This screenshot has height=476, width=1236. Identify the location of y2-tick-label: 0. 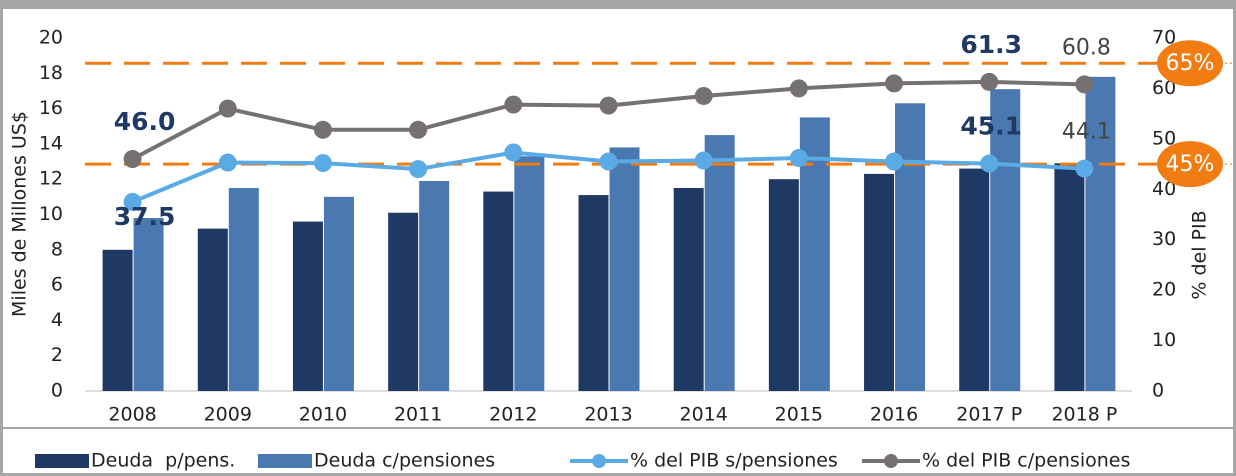
(1158, 391).